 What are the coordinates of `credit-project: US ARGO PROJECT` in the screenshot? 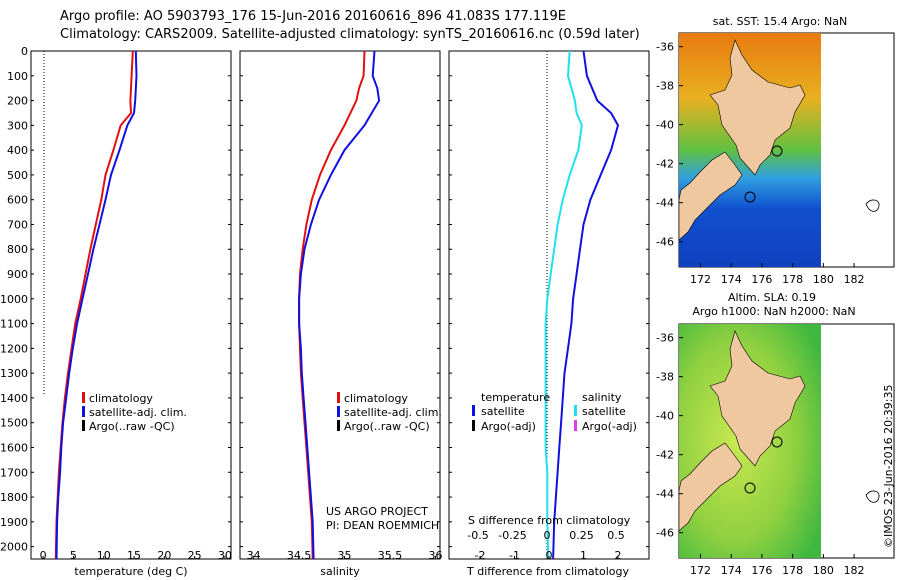 It's located at (377, 511).